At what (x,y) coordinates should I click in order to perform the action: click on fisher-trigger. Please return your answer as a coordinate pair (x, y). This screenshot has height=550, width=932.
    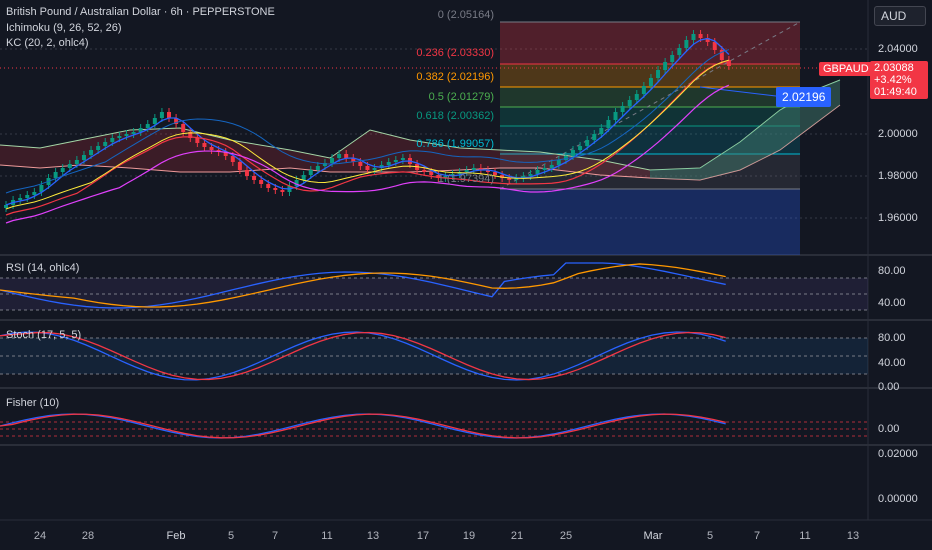
    Looking at the image, I should click on (363, 426).